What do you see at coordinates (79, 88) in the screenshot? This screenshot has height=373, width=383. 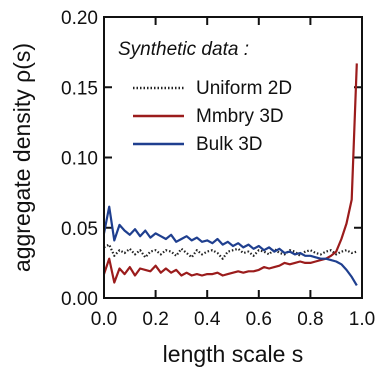 I see `y-tick-label: 0.15` at bounding box center [79, 88].